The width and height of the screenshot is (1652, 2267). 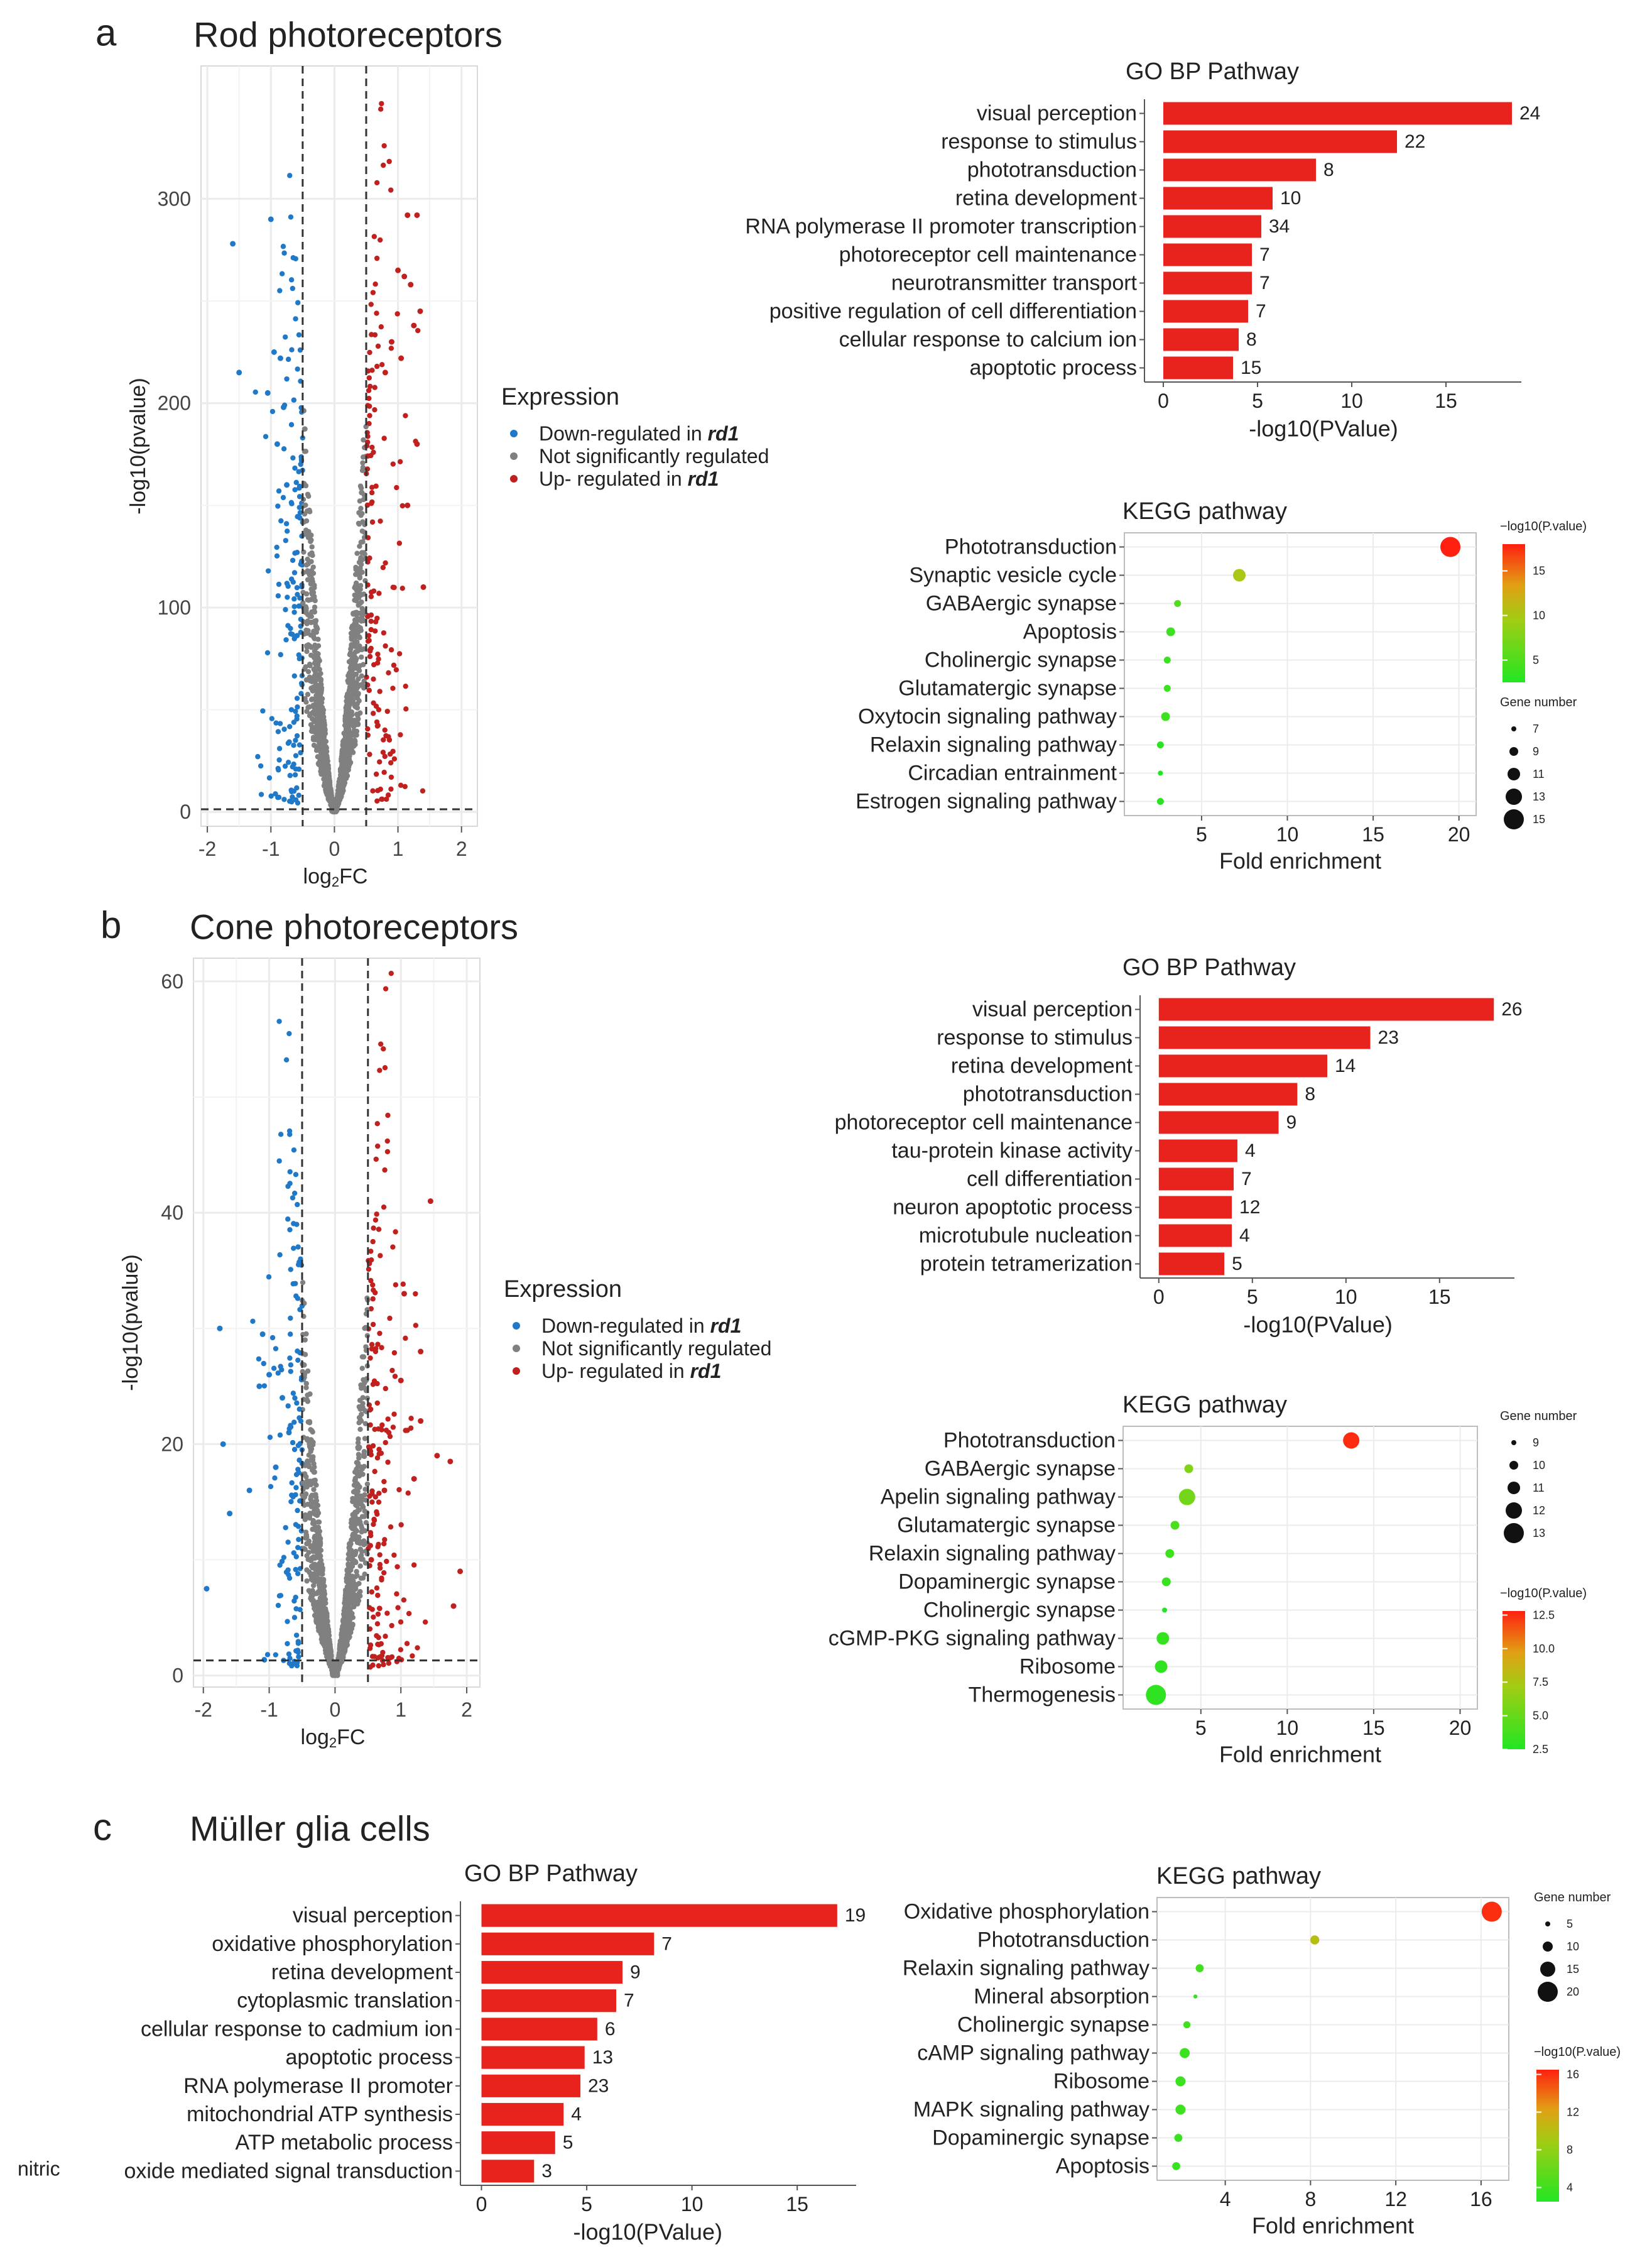 What do you see at coordinates (102, 1827) in the screenshot?
I see `panel-letter-c: c` at bounding box center [102, 1827].